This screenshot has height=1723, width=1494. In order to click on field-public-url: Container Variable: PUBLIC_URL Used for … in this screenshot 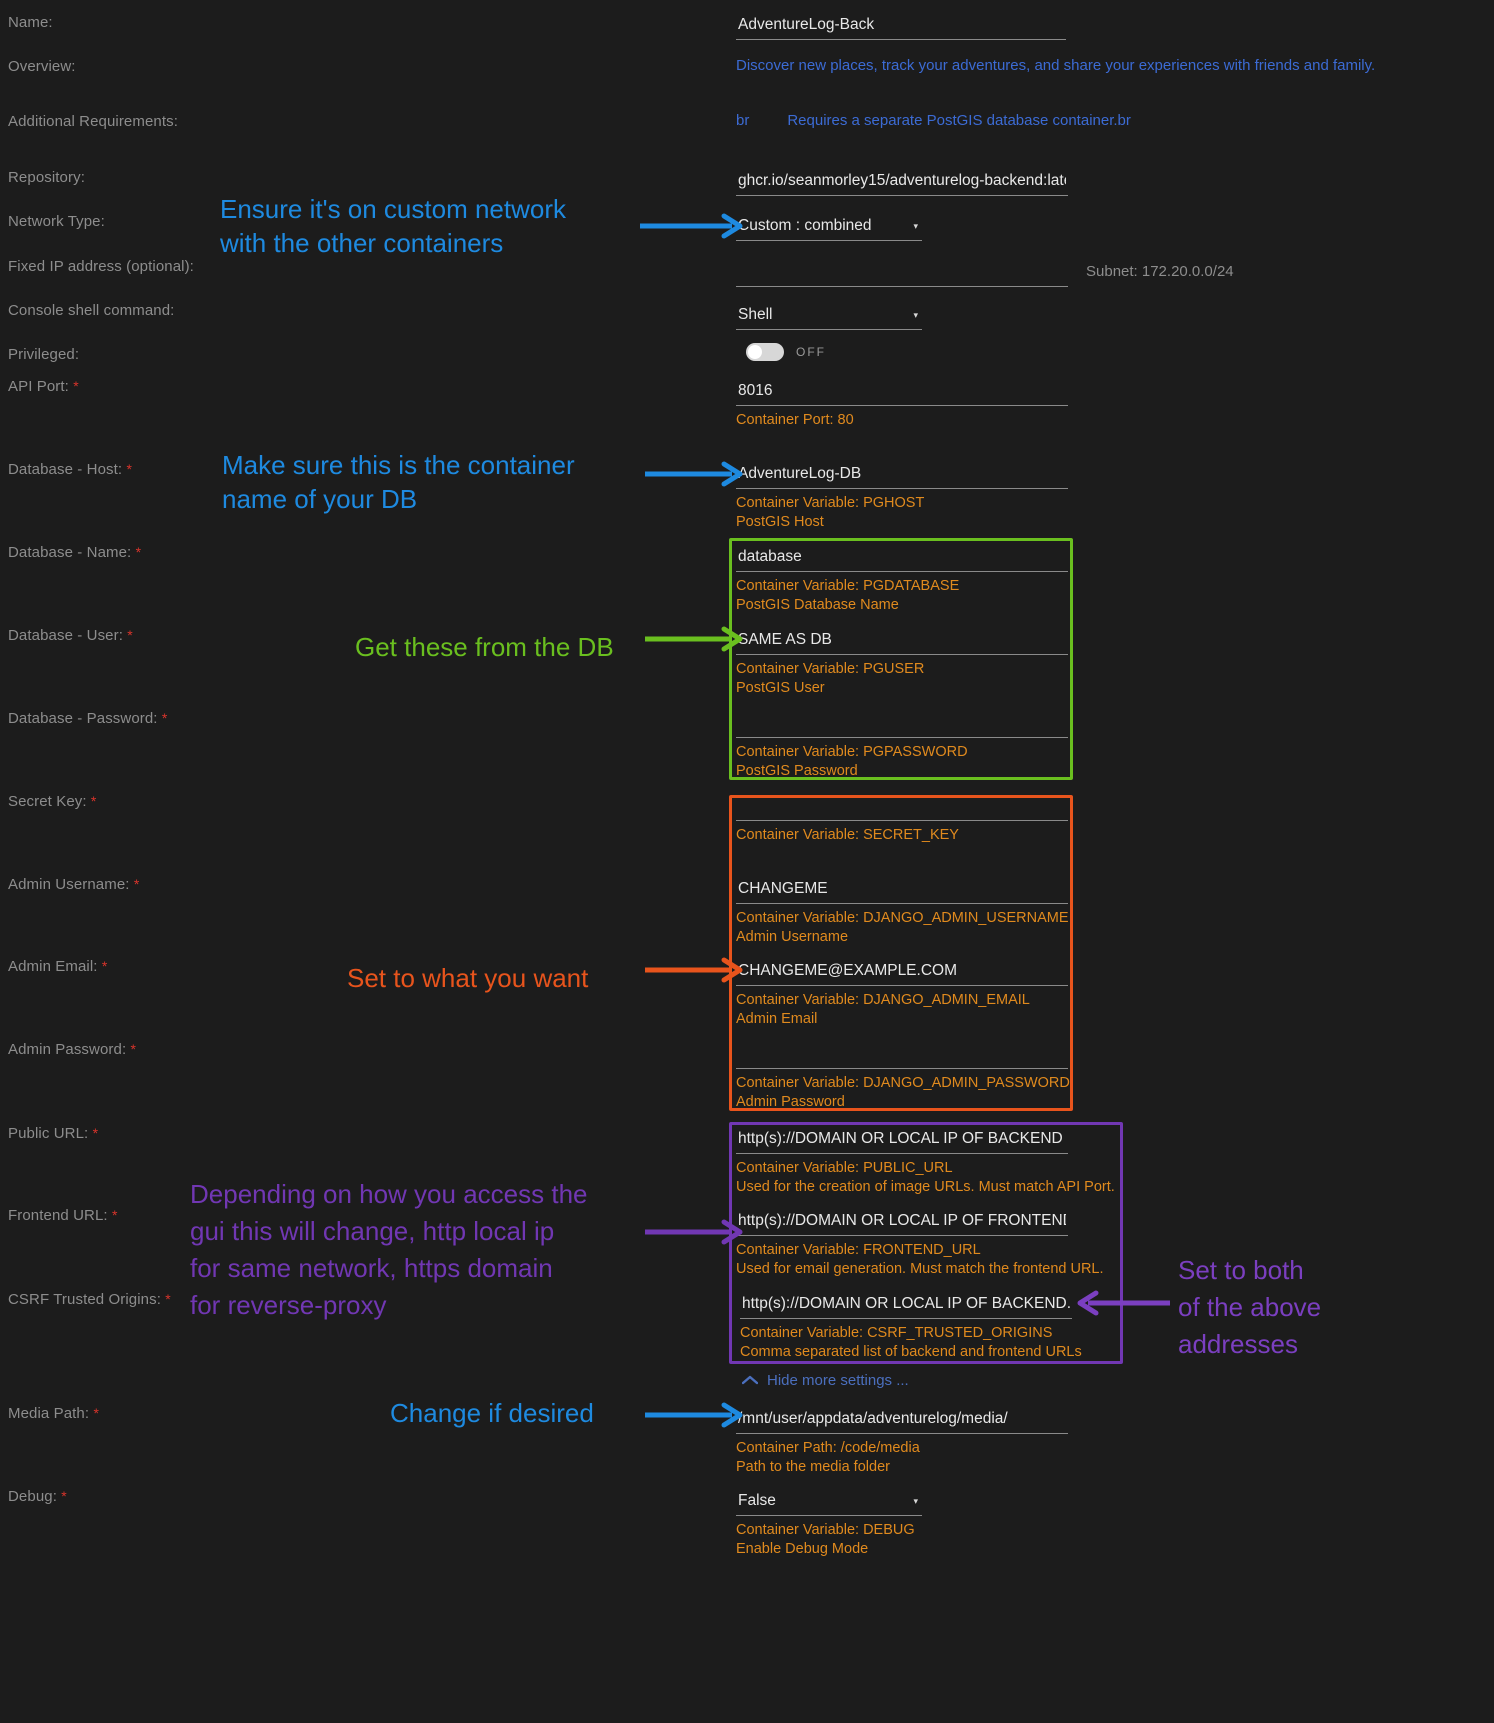, I will do `click(925, 1162)`.